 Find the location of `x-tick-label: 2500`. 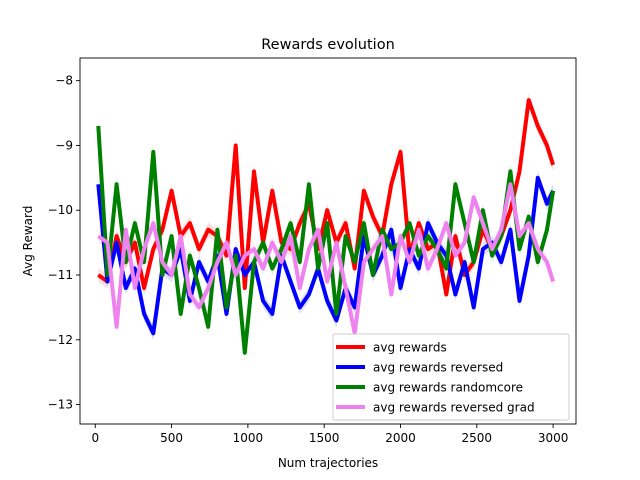

x-tick-label: 2500 is located at coordinates (477, 438).